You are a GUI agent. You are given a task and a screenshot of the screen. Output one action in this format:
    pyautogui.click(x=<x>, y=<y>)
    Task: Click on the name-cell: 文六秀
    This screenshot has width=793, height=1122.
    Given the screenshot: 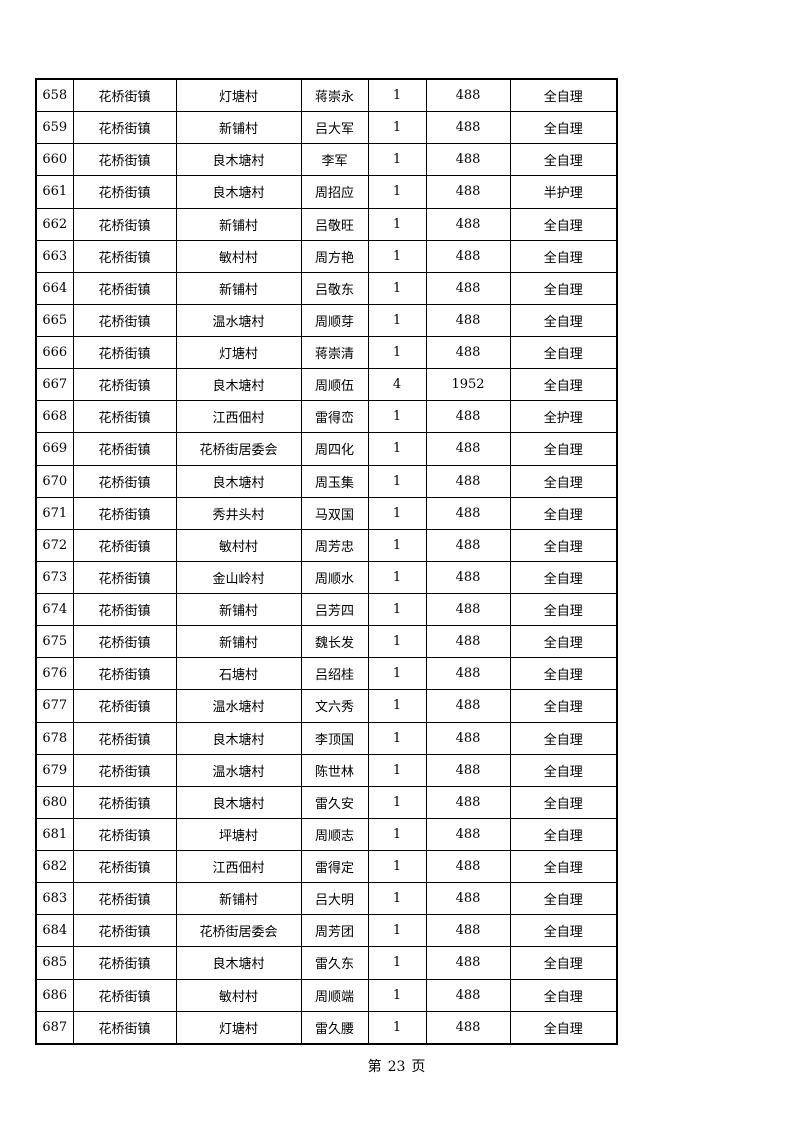 What is the action you would take?
    pyautogui.click(x=334, y=706)
    